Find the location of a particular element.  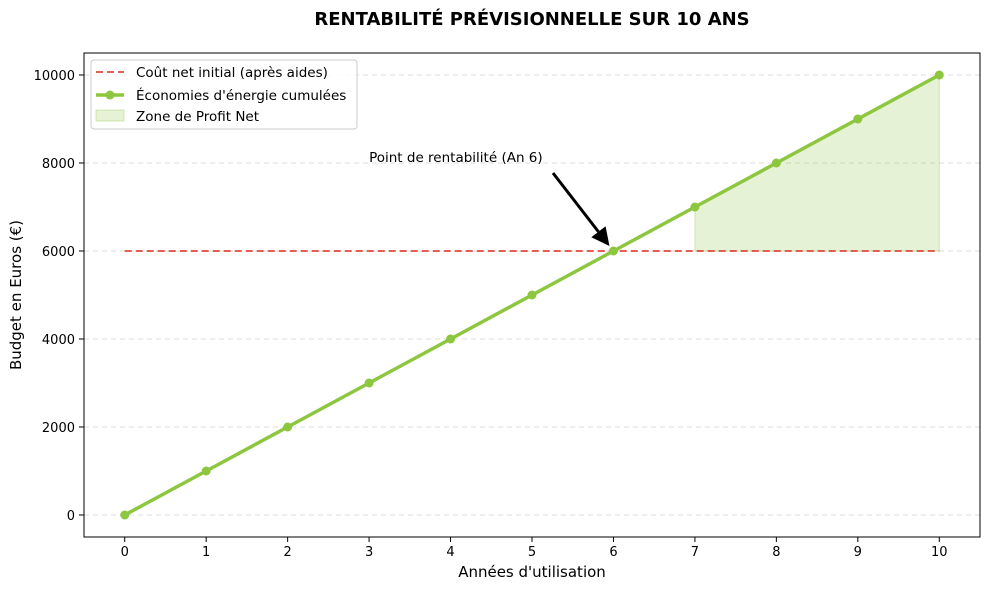

annotation-arrow-shaft is located at coordinates (575, 202).